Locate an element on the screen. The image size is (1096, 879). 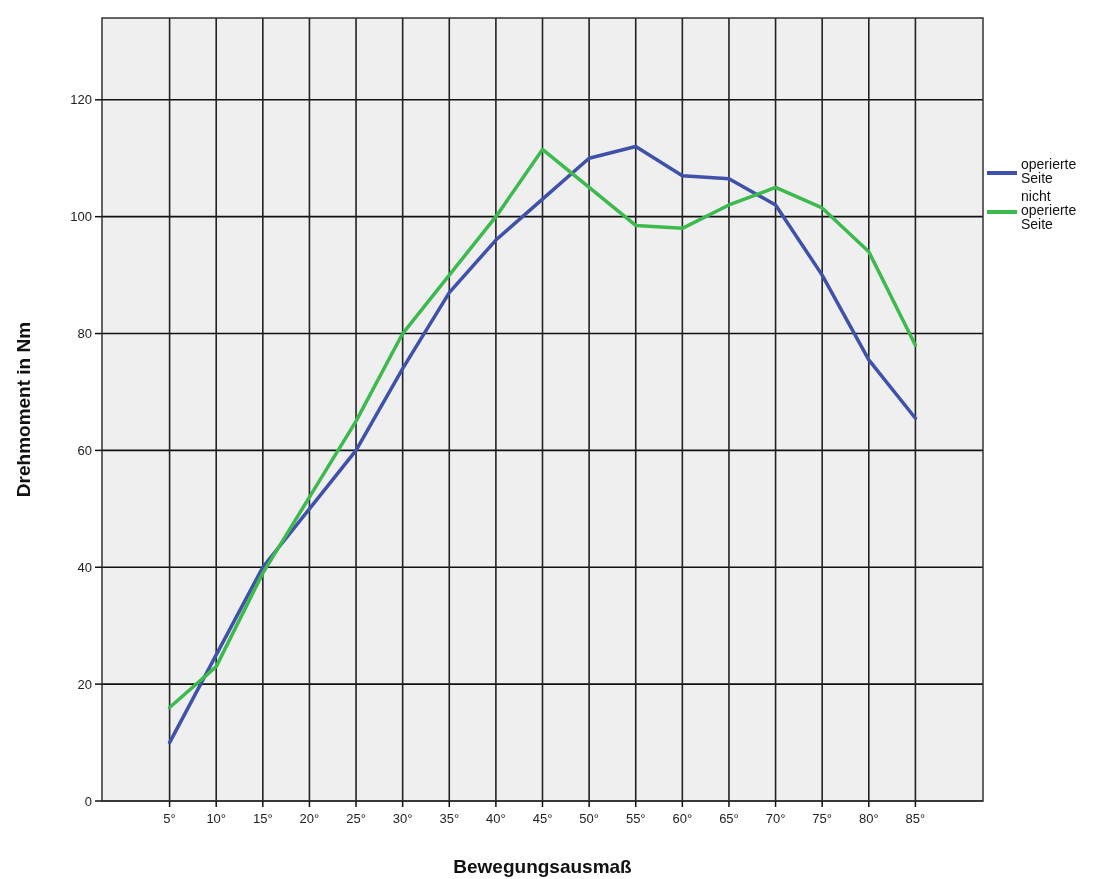
y-tick-label: 0 is located at coordinates (88, 801).